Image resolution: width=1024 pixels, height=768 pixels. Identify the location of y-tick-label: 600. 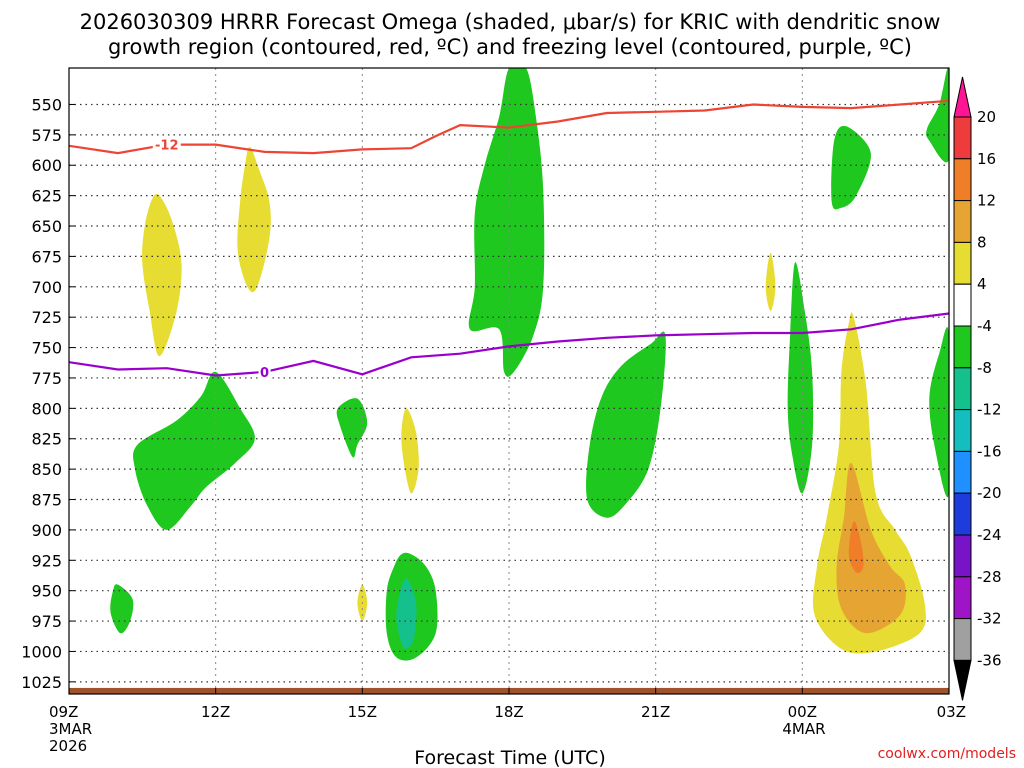
(46, 165).